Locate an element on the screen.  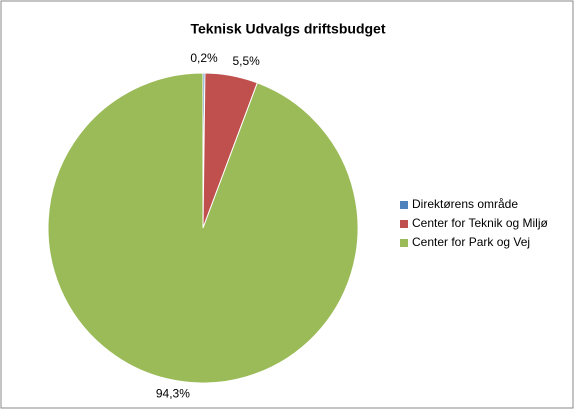
legend-label: Center for Teknik og Miljø is located at coordinates (480, 223).